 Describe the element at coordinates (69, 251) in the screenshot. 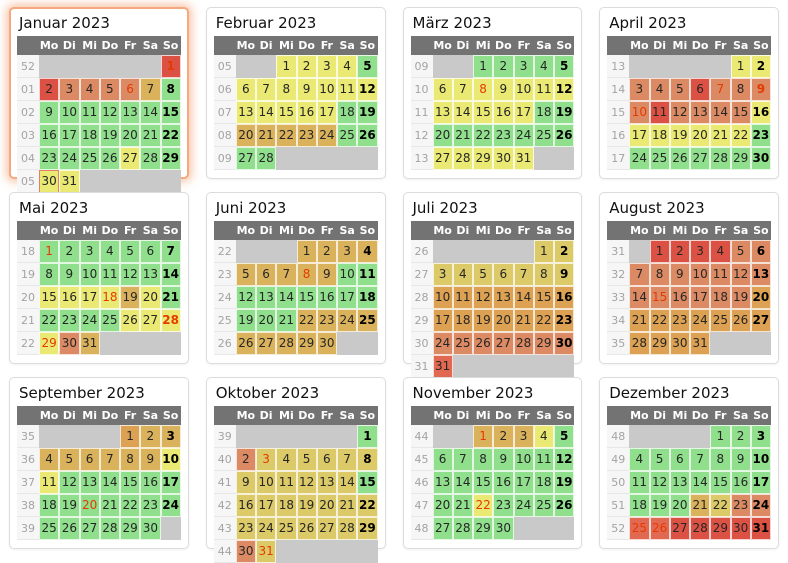

I see `day-cell: 2` at that location.